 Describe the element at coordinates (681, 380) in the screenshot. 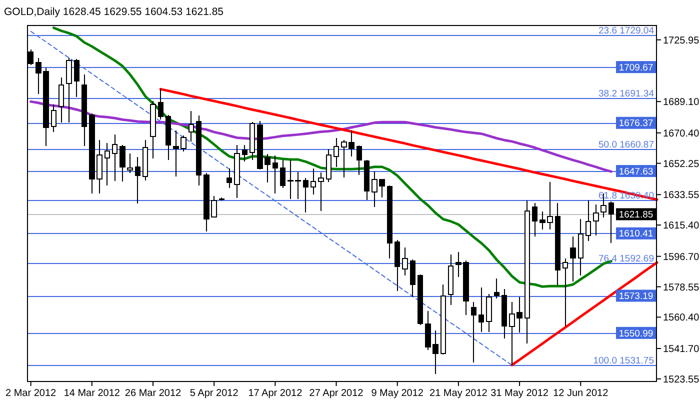

I see `y-tick-label: 1523.55` at that location.